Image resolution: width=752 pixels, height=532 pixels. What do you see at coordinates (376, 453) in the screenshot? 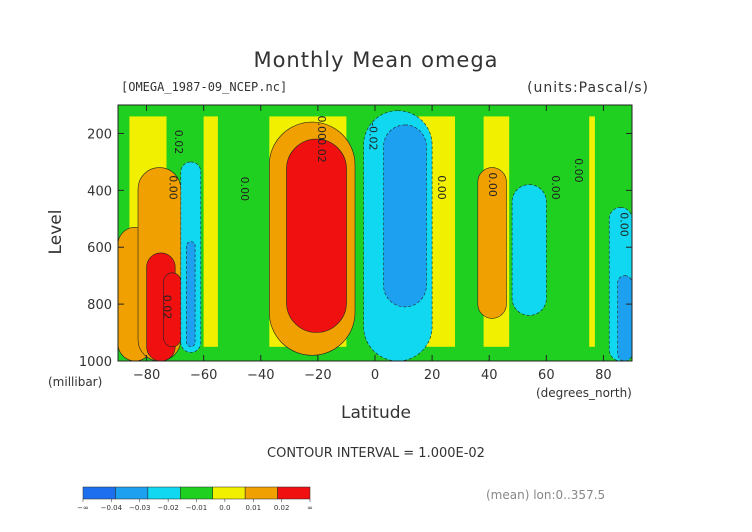
I see `contour-interval-note: CONTOUR INTERVAL = 1.000E-02` at bounding box center [376, 453].